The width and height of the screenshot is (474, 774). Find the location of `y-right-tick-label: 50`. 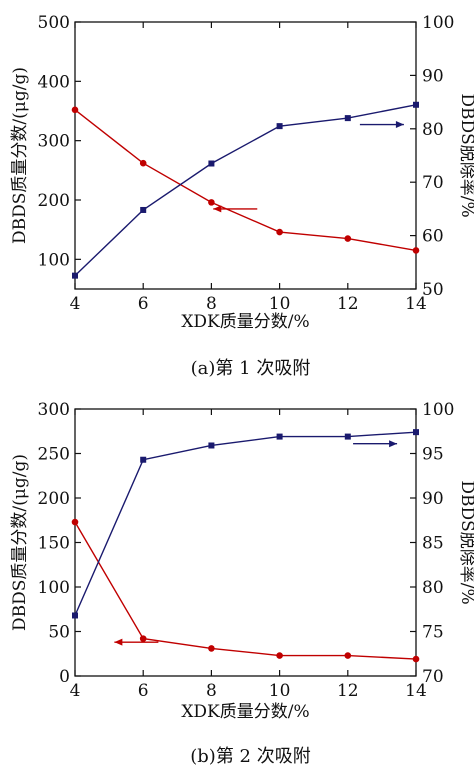

y-right-tick-label: 50 is located at coordinates (433, 290).